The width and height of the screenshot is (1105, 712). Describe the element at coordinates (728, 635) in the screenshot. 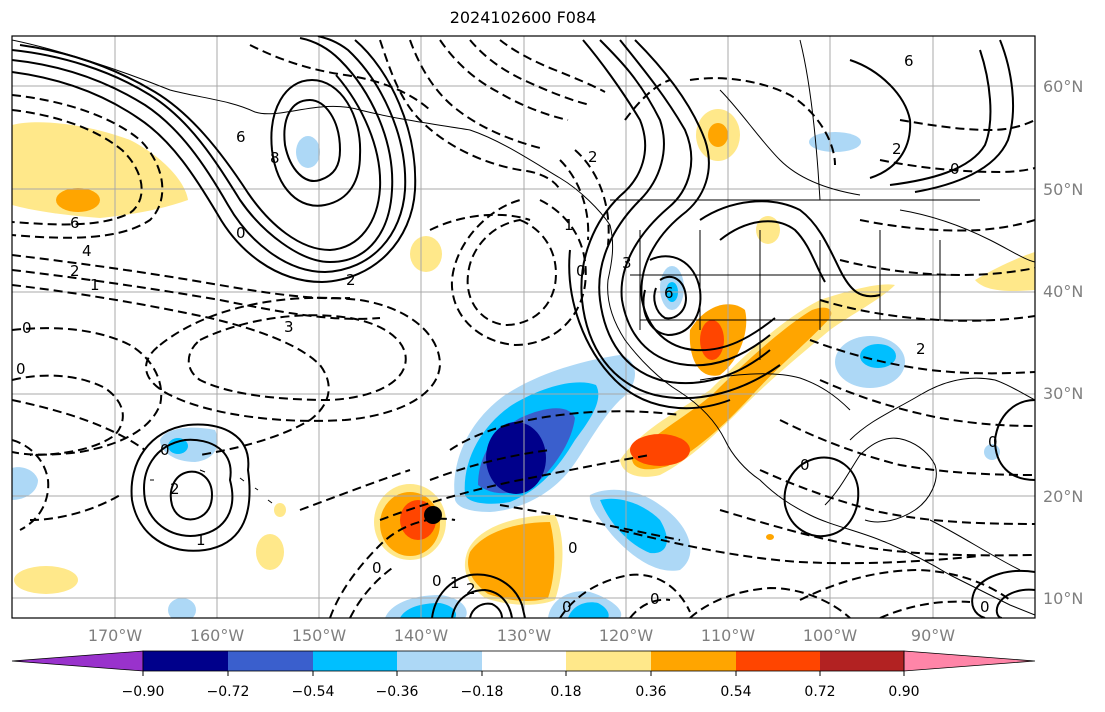

I see `lon-label: 110°W` at that location.